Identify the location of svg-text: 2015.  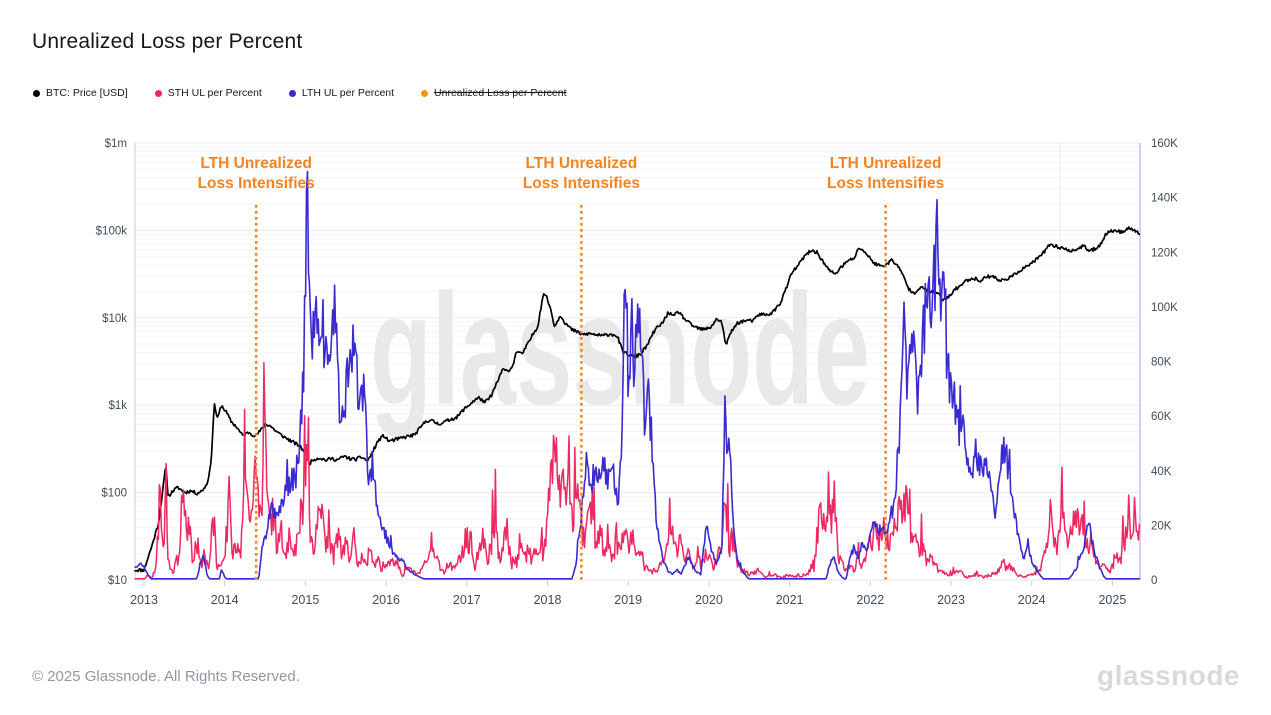
(305, 600).